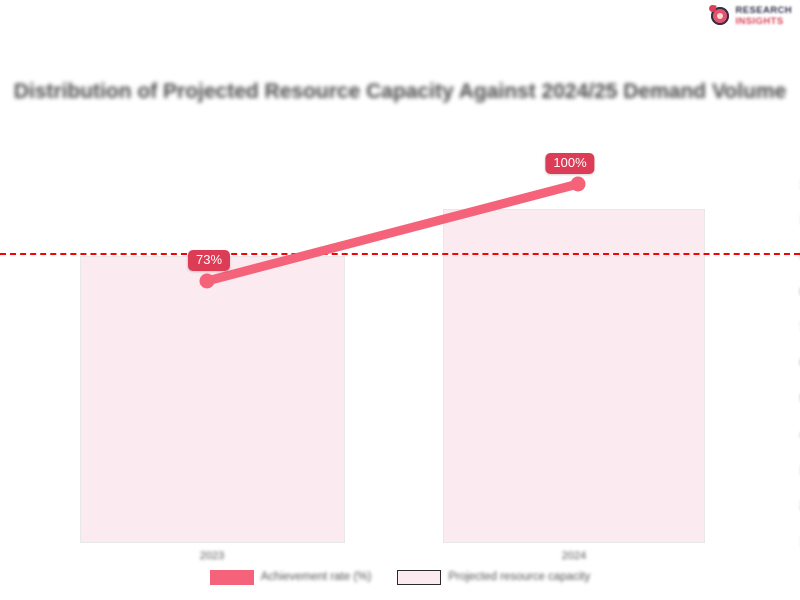 Image resolution: width=800 pixels, height=600 pixels. Describe the element at coordinates (212, 556) in the screenshot. I see `x-axis-category-label: 2023` at that location.